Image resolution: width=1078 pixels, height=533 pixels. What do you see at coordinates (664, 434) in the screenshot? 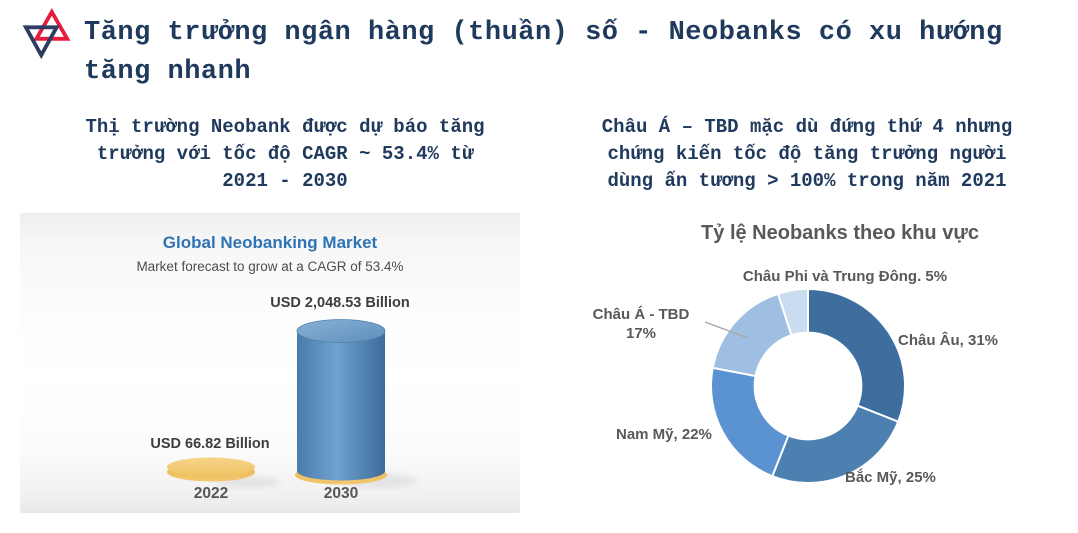
I see `donut-label-south-america: Nam Mỹ, 22%` at bounding box center [664, 434].